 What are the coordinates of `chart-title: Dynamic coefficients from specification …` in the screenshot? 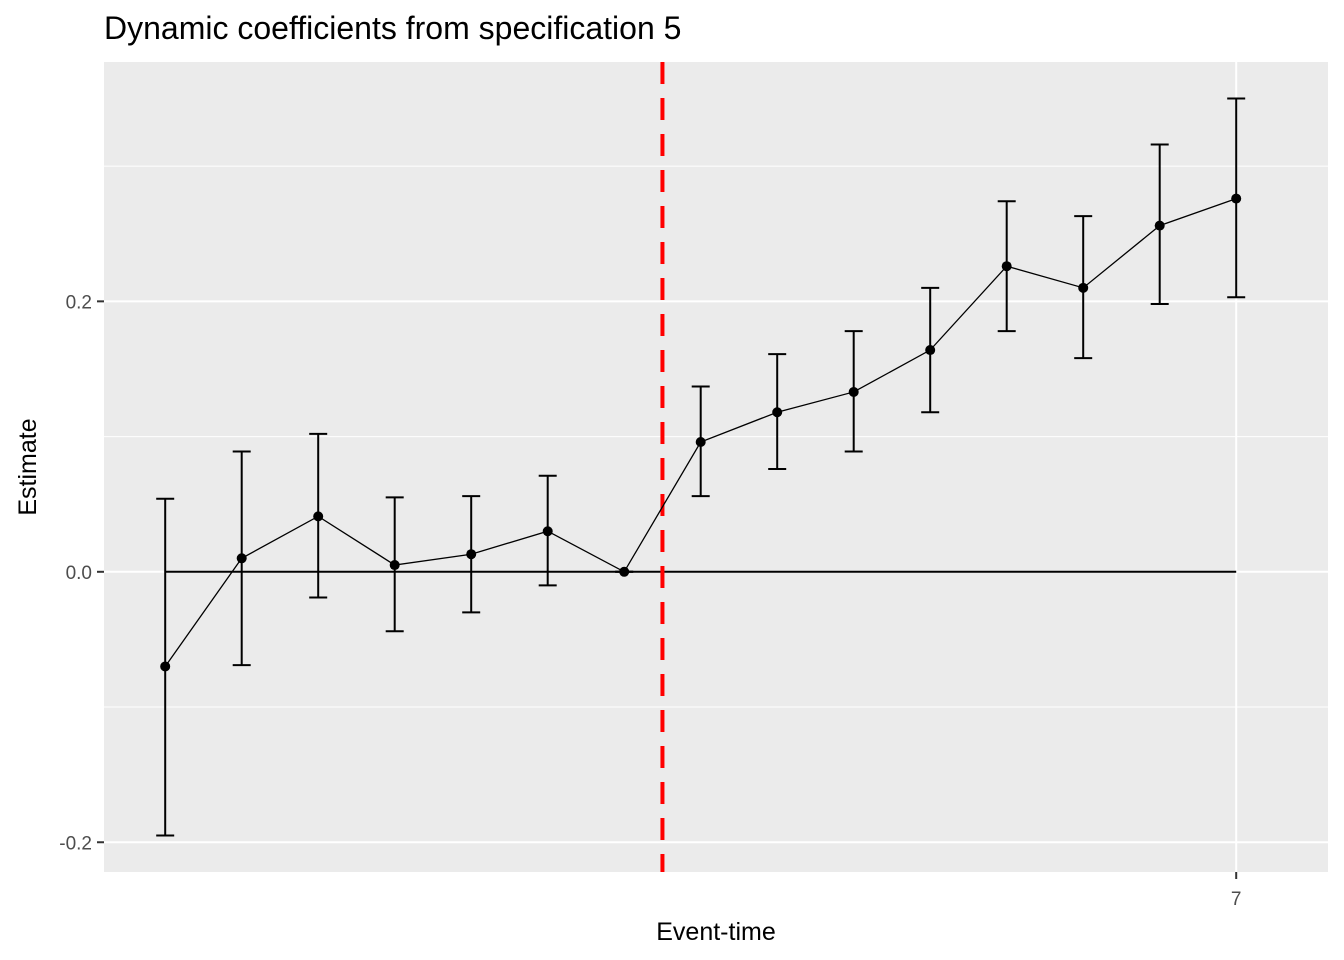 It's located at (393, 28).